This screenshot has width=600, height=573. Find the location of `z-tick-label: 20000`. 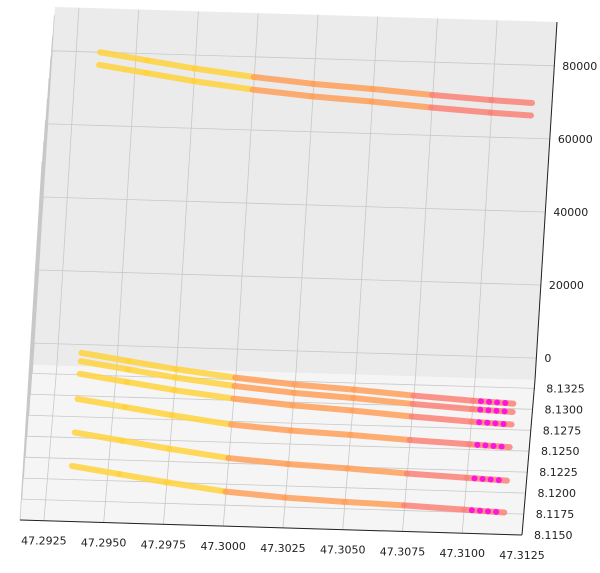

z-tick-label: 20000 is located at coordinates (566, 285).